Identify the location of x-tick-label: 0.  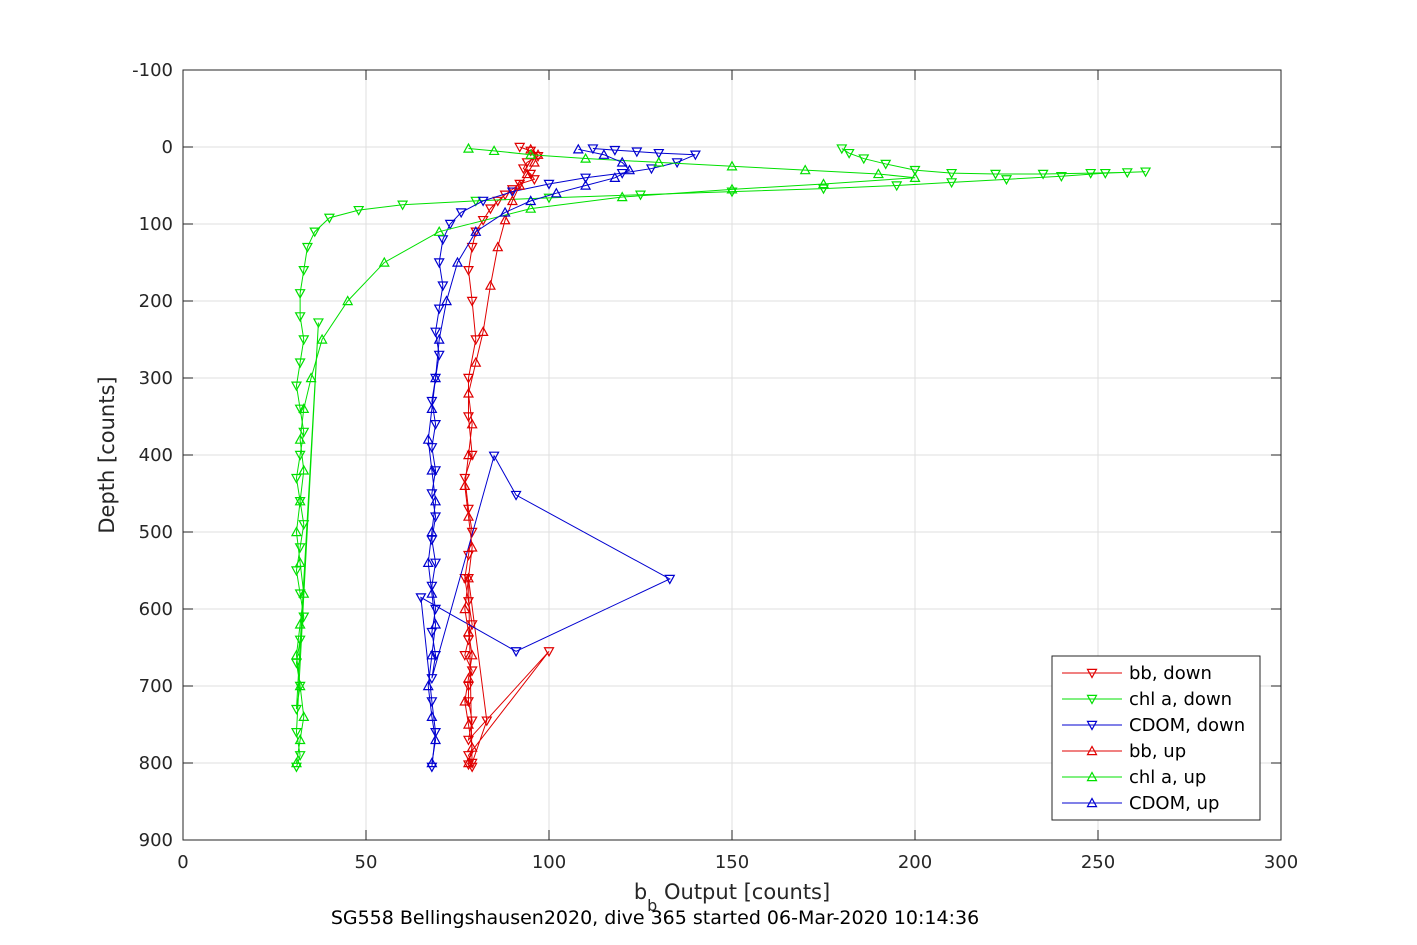
(182, 862).